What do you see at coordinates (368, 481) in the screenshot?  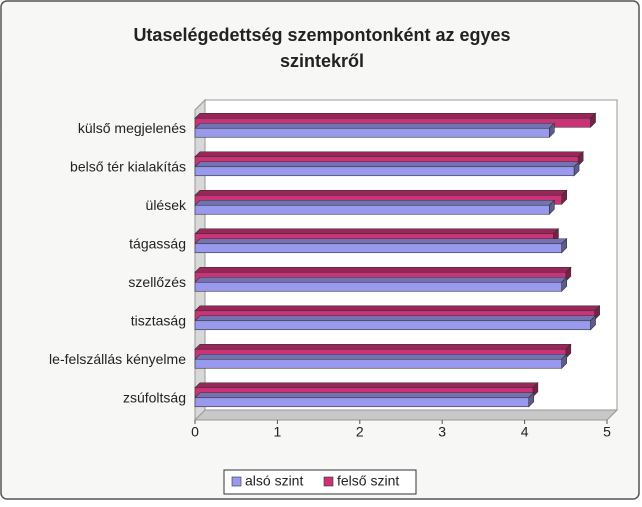 I see `legend-label: felső szint` at bounding box center [368, 481].